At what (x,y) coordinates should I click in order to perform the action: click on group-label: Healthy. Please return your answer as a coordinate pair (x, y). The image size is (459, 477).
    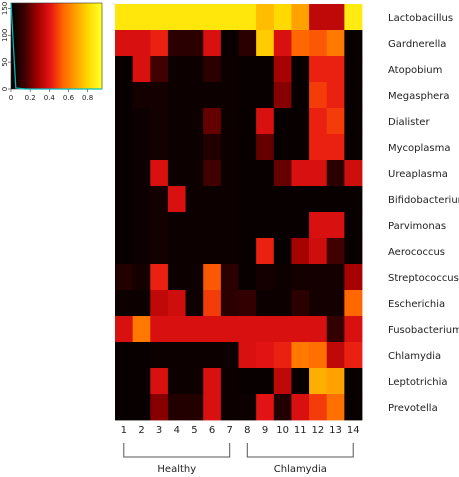
    Looking at the image, I should click on (176, 469).